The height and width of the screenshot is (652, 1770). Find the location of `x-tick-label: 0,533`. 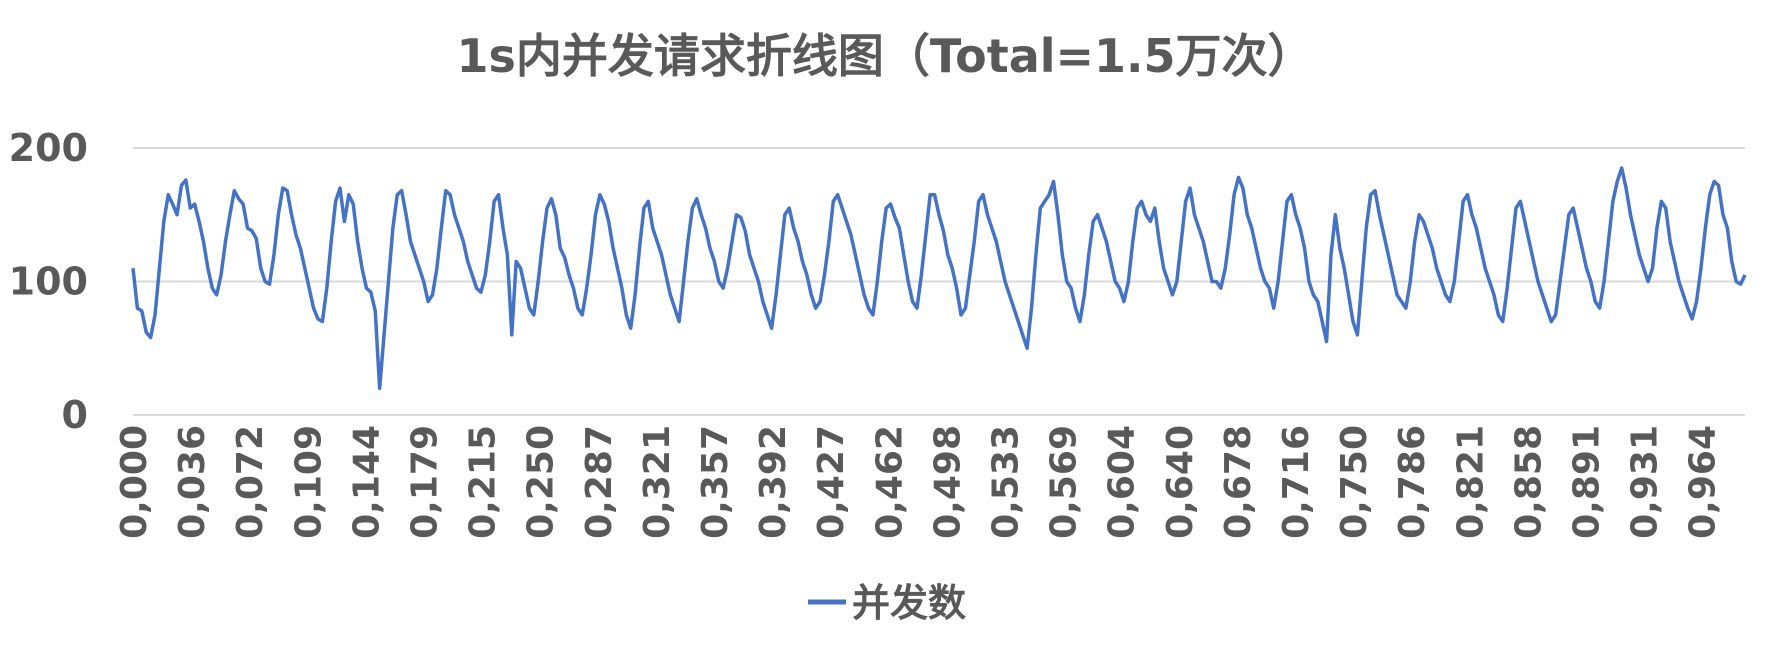

x-tick-label: 0,533 is located at coordinates (1006, 482).